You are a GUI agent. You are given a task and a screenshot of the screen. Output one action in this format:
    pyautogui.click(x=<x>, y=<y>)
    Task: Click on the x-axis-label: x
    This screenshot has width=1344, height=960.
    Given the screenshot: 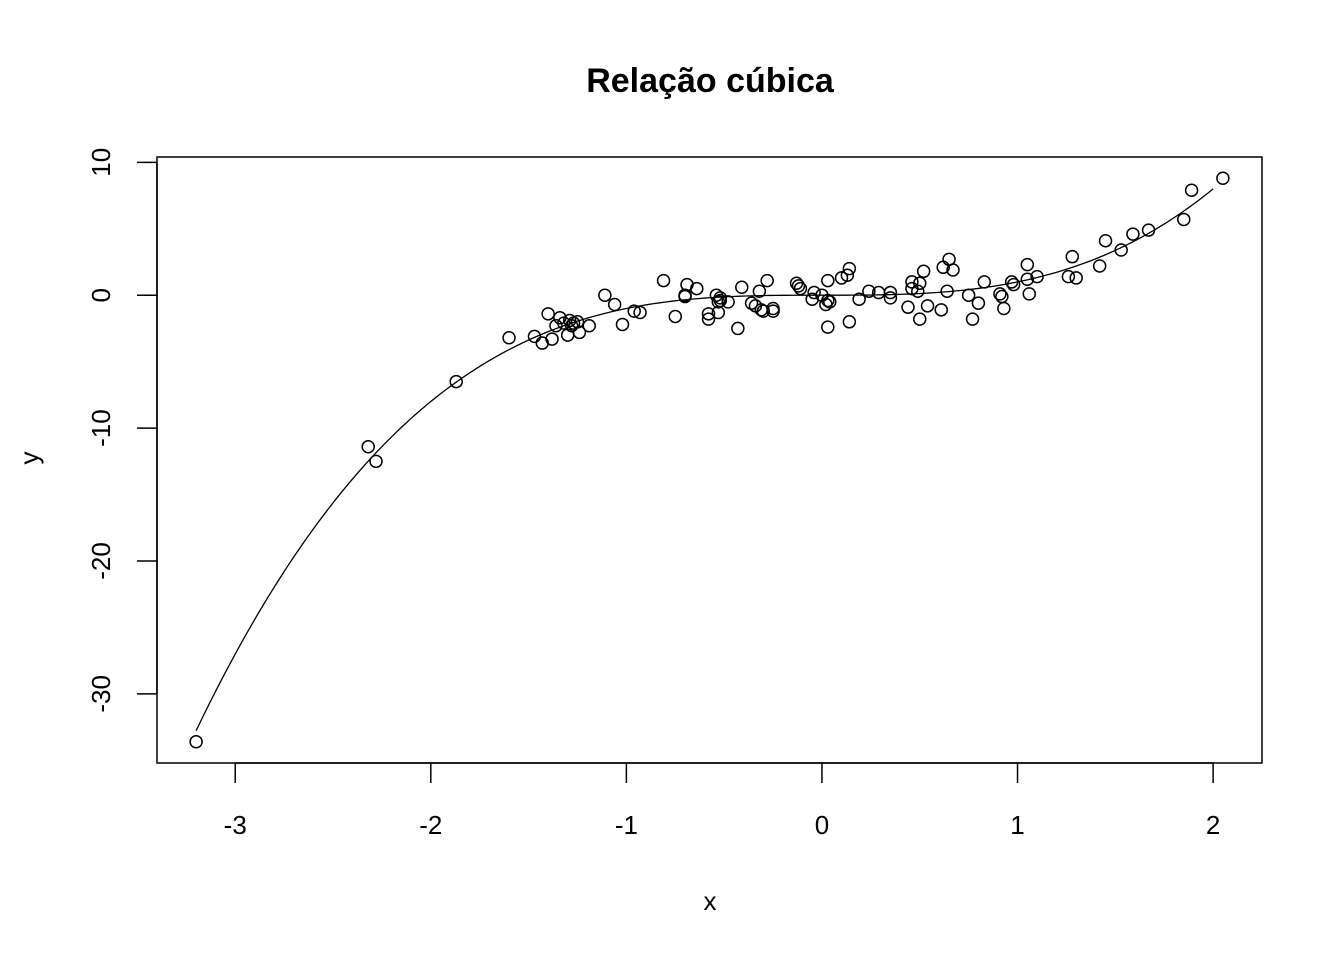 What is the action you would take?
    pyautogui.click(x=710, y=901)
    